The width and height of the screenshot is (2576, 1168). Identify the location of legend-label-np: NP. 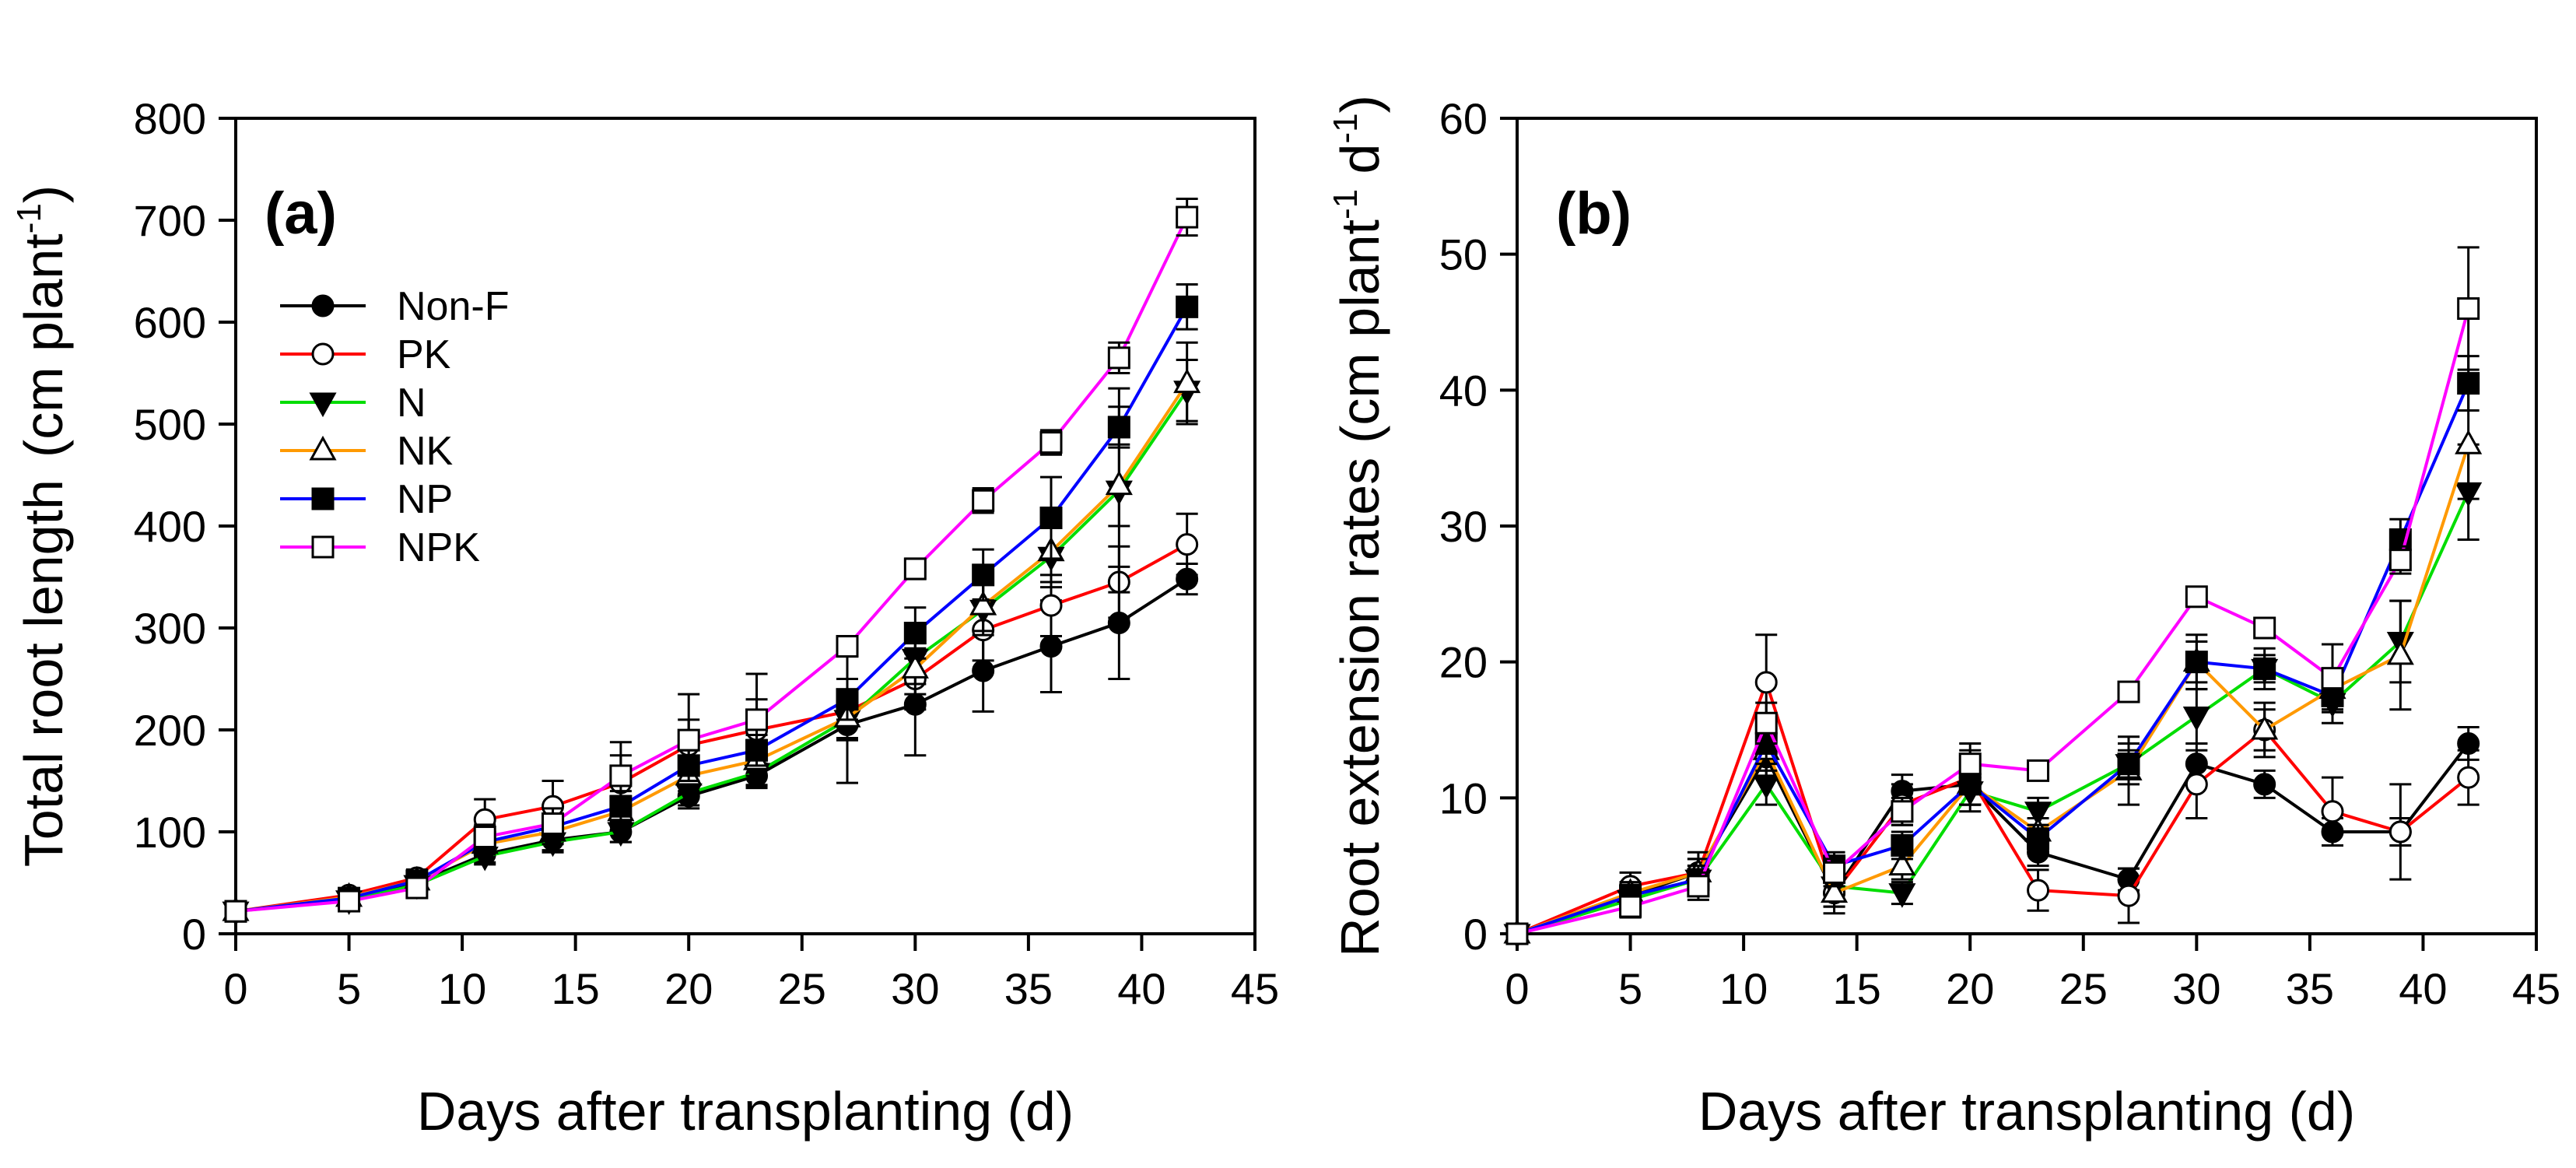
(425, 499).